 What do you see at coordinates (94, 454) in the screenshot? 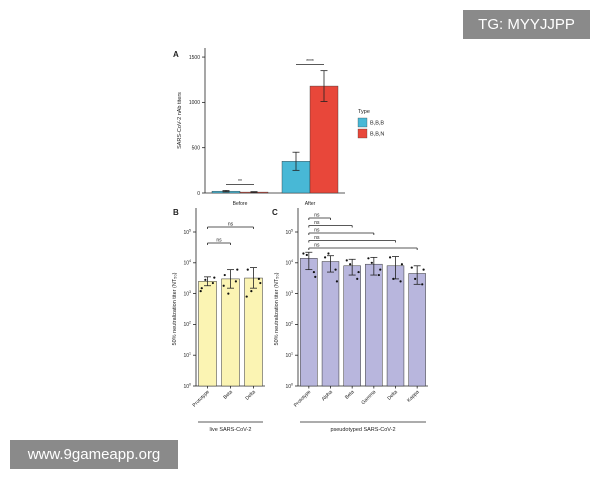
I see `watermark-bottom-left: www.9gameapp.org` at bounding box center [94, 454].